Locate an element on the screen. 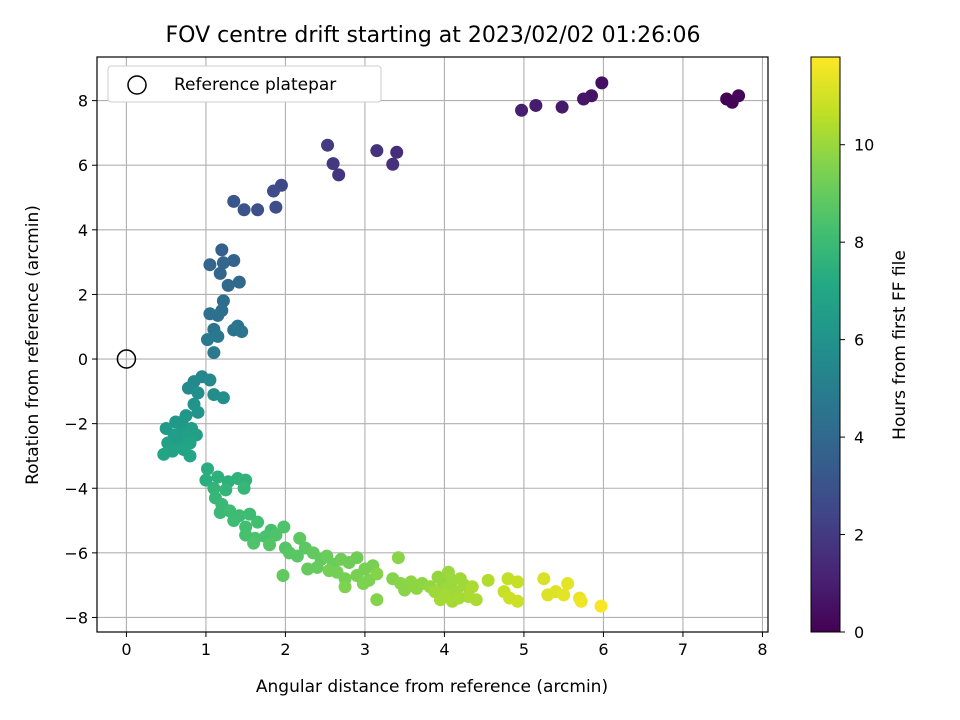 Image resolution: width=960 pixels, height=720 pixels. x-tick-label: 0 is located at coordinates (126, 649).